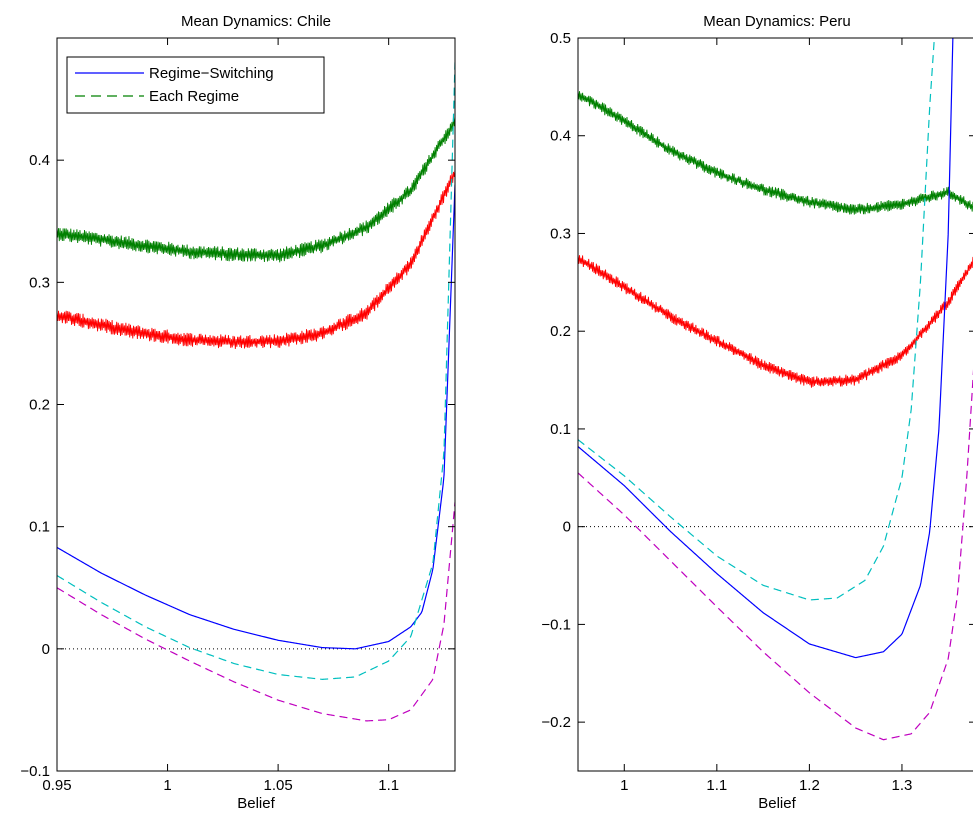 Image resolution: width=973 pixels, height=834 pixels. Describe the element at coordinates (256, 21) in the screenshot. I see `chart-title: Mean Dynamics: Chile` at that location.